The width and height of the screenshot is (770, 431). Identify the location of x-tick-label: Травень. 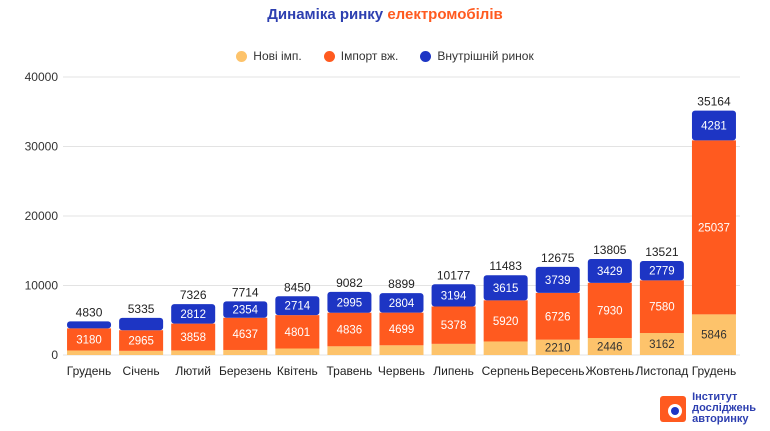
(350, 371).